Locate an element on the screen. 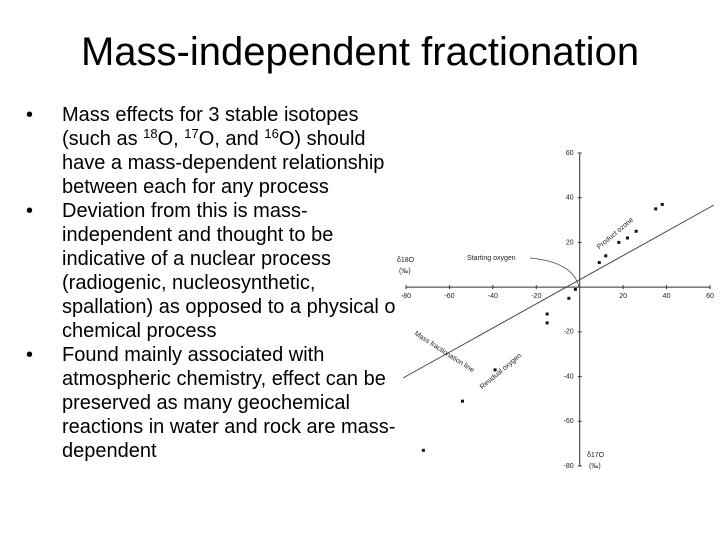  text: O, is located at coordinates (171, 139).